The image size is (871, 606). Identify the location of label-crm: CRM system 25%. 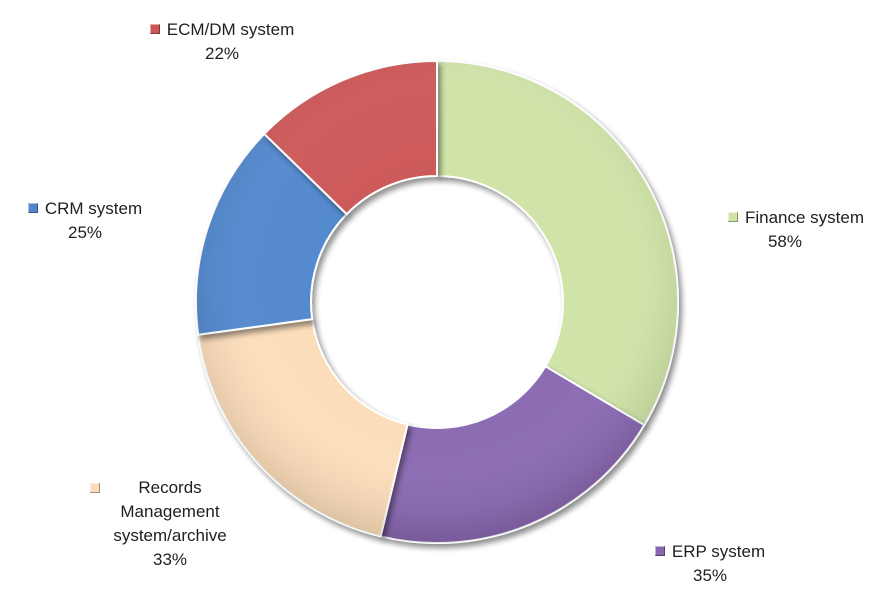
(85, 221).